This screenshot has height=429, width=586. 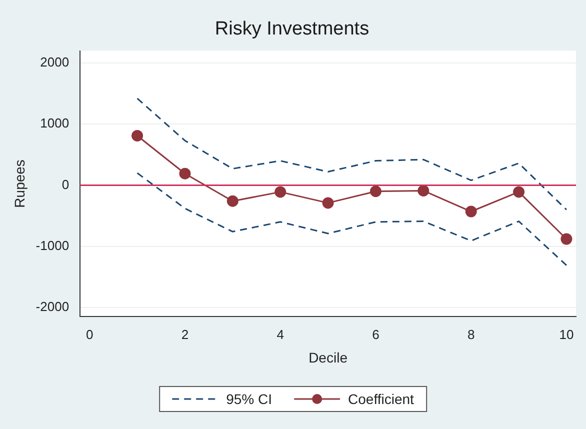 I want to click on y-tick-label: 2000, so click(x=55, y=62).